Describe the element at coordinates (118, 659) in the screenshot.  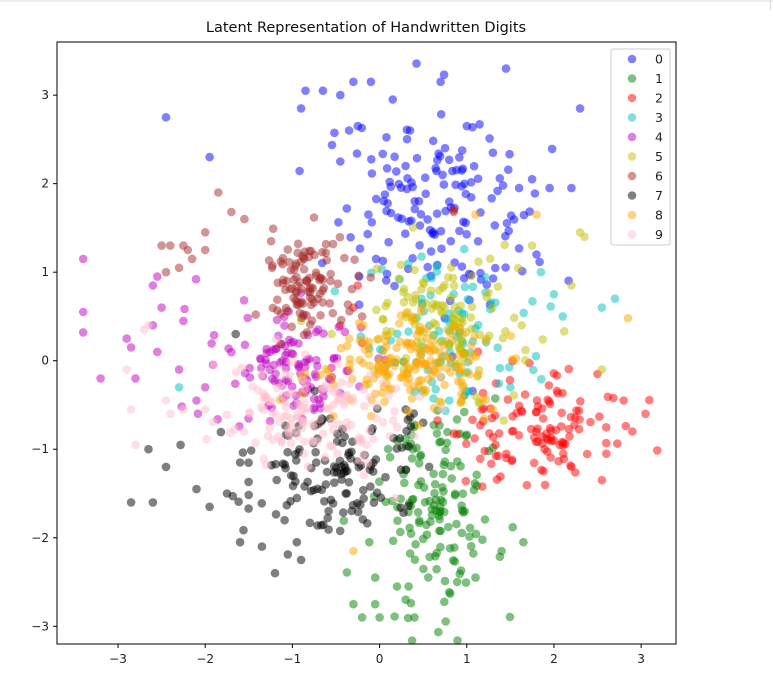
I see `x-tick-label: −3` at that location.